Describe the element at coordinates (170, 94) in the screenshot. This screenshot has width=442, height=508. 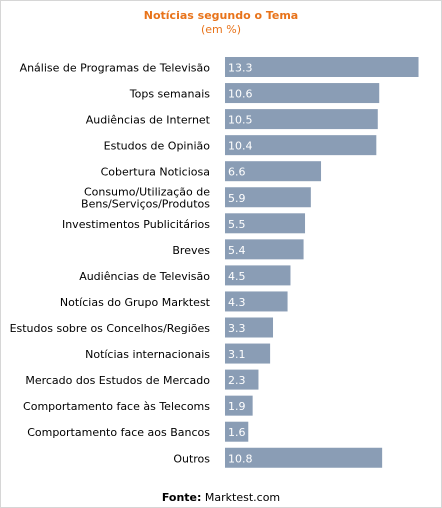
I see `category-label: Tops semanais` at that location.